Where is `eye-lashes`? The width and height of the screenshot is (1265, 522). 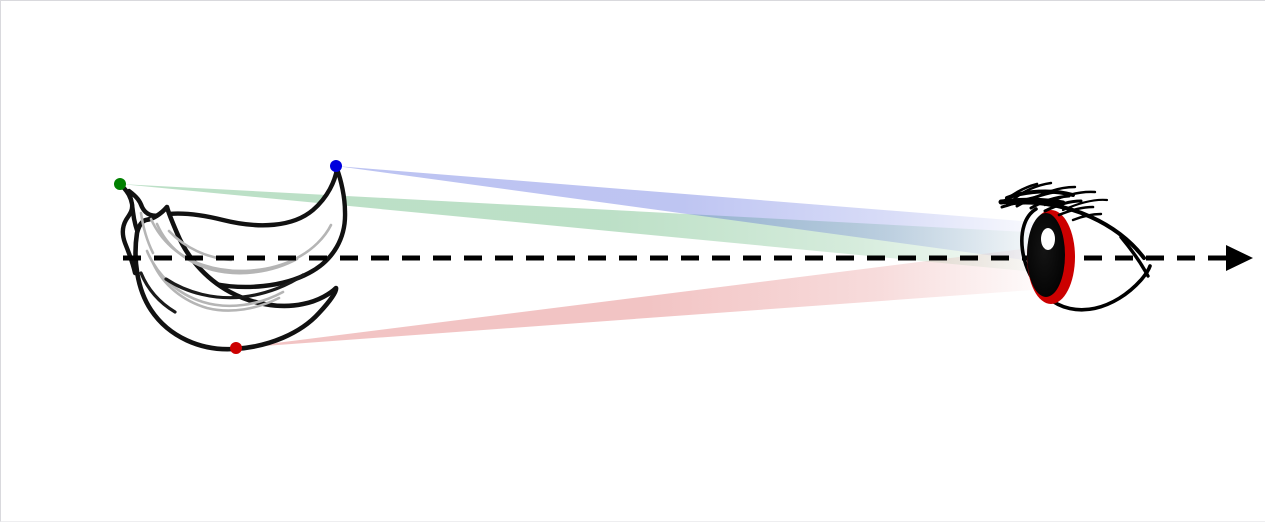 eye-lashes is located at coordinates (1053, 201).